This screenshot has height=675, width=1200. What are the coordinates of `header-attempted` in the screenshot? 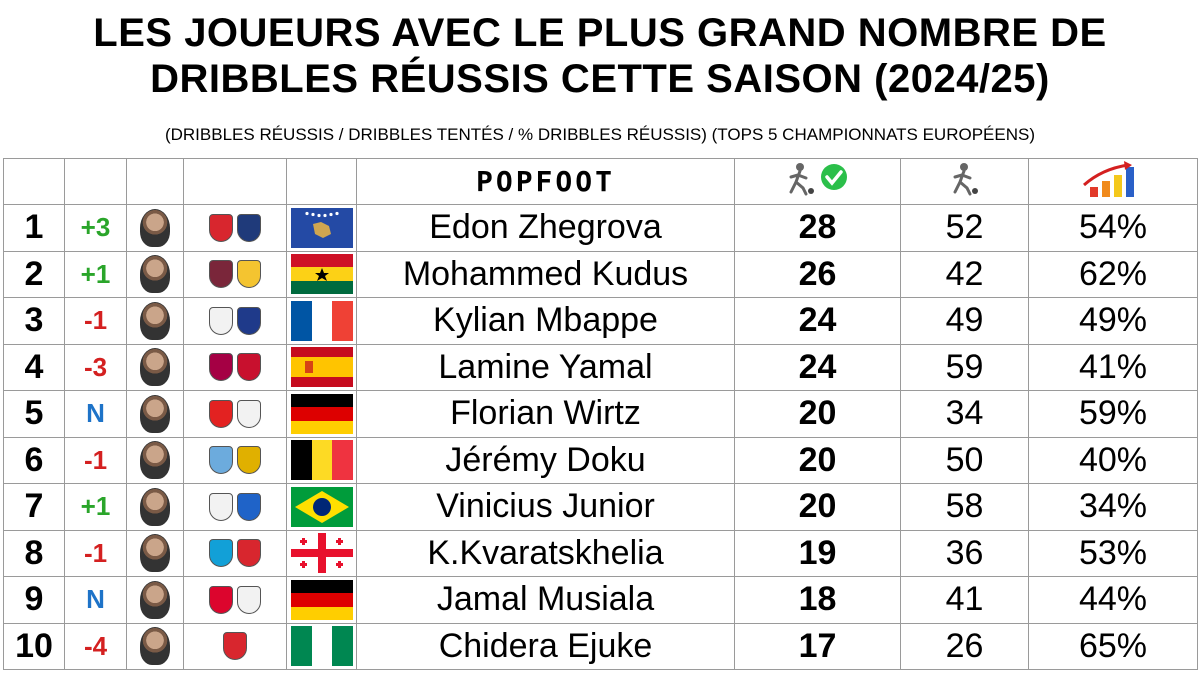 It's located at (964, 181).